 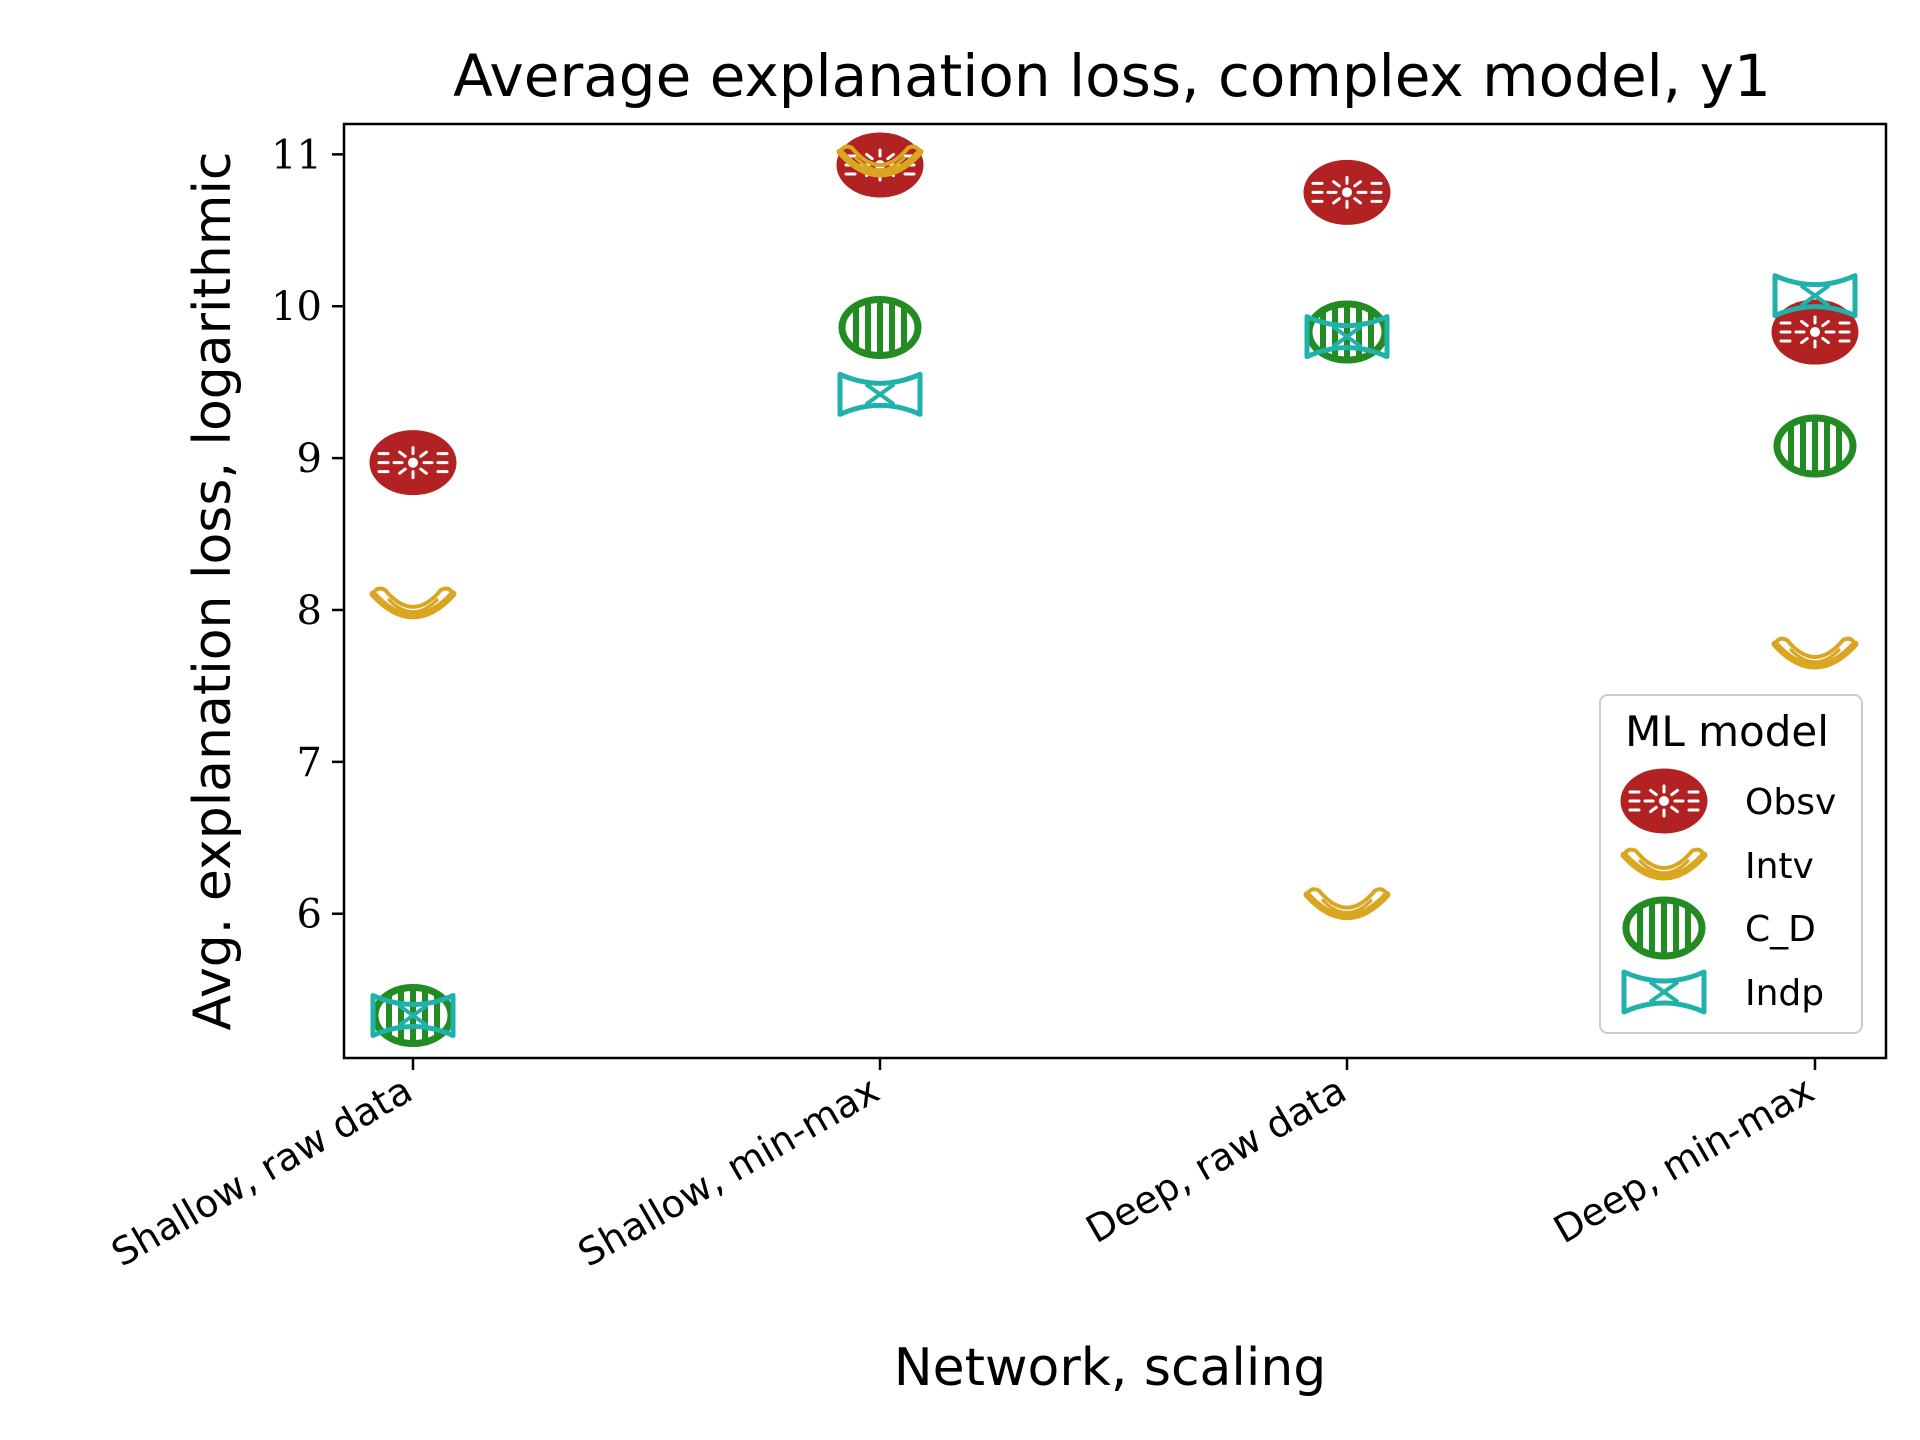 I want to click on rigatoni-pasta-icon, so click(x=1664, y=928).